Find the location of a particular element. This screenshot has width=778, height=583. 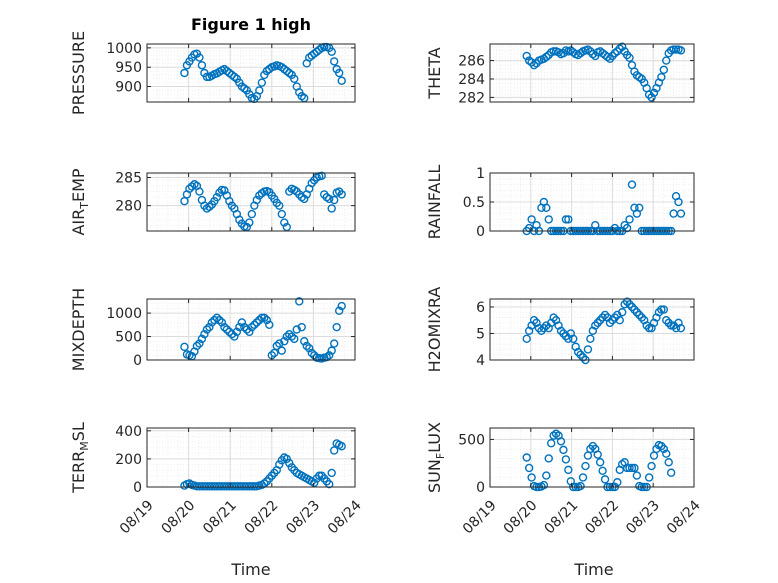

y-tick-label: 6 is located at coordinates (480, 308).